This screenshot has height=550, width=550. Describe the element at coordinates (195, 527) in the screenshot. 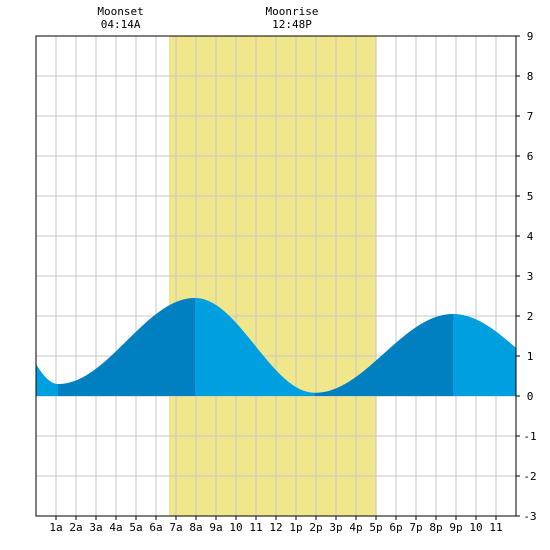

I see `x-tick-label: 8a` at that location.